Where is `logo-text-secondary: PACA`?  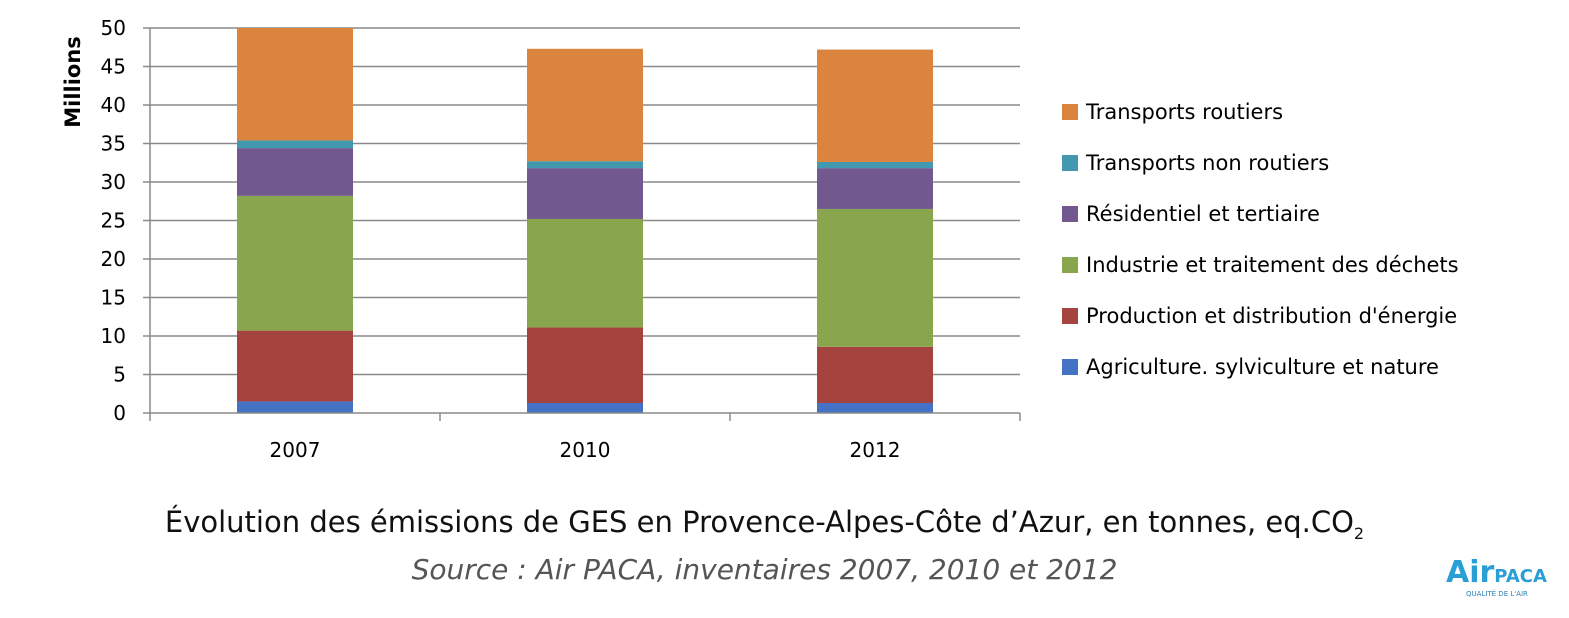
logo-text-secondary: PACA is located at coordinates (1520, 576).